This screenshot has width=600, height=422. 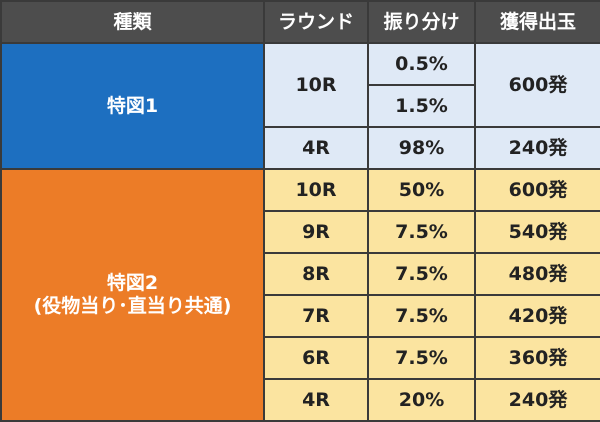 I want to click on table-row: 4R 98% 240発, so click(x=300, y=148).